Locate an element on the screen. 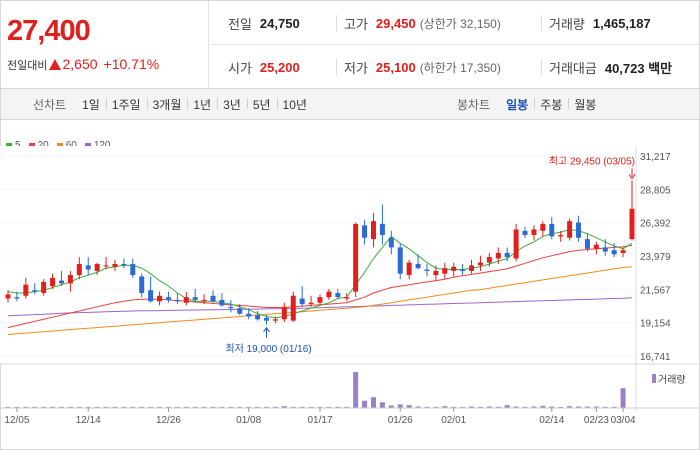 Image resolution: width=700 pixels, height=450 pixels. chart-toolbar: 선차트 1일 1주일 3개월 1년 3년 5년 10년 봉차트 일봉 주봉 월봉 is located at coordinates (350, 104).